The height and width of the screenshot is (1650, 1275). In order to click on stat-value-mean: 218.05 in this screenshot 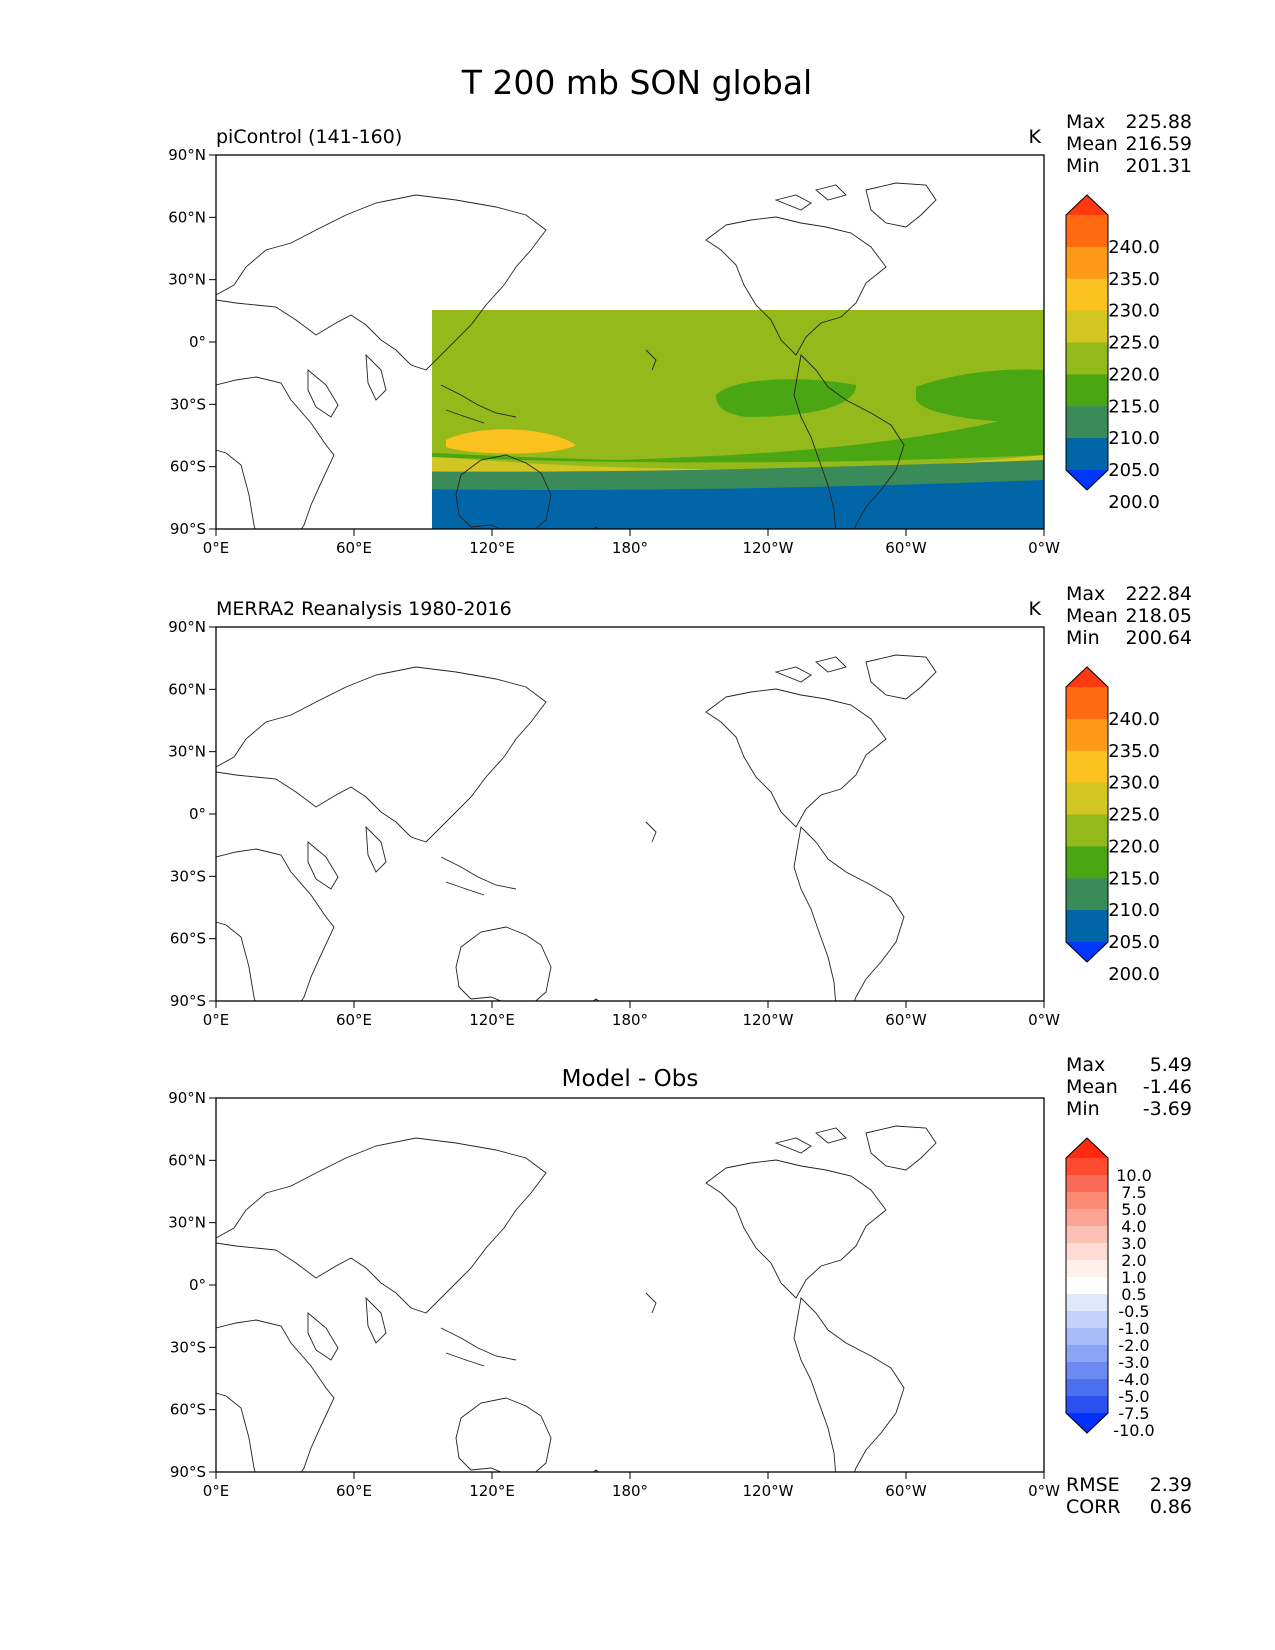, I will do `click(1159, 616)`.